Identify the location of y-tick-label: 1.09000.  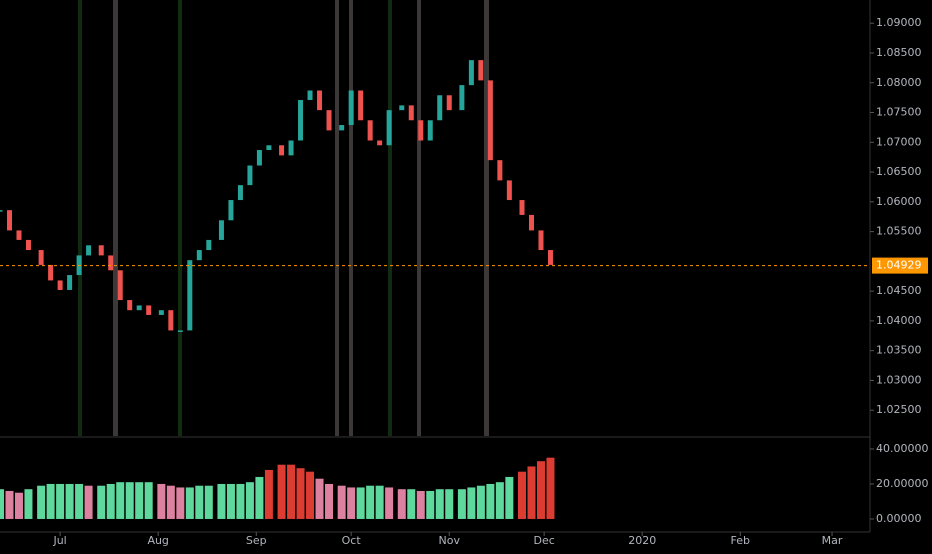
(899, 22).